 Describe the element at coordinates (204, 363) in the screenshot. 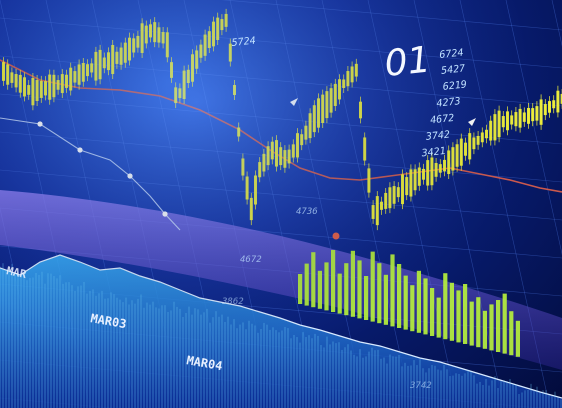

I see `date-label-1: MAR04` at that location.